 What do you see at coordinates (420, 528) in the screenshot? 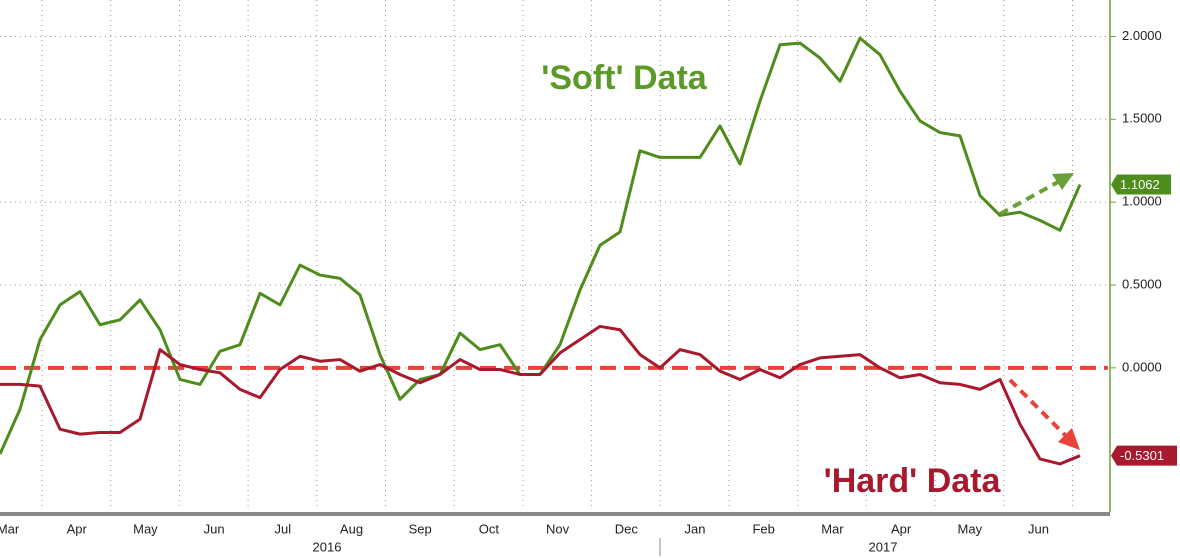
I see `x-tick-label: Sep` at bounding box center [420, 528].